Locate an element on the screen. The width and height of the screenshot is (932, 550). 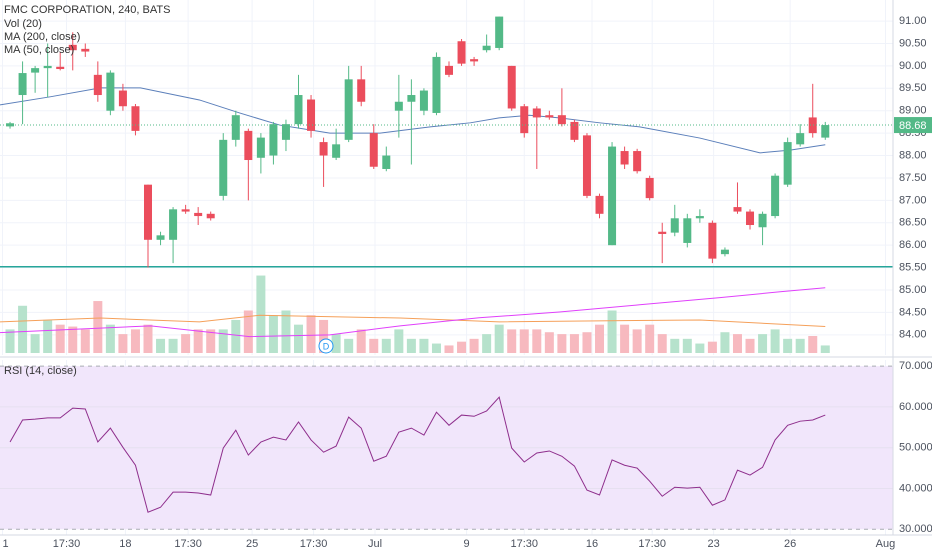
legend-ma50: MA (50, close) is located at coordinates (39, 50).